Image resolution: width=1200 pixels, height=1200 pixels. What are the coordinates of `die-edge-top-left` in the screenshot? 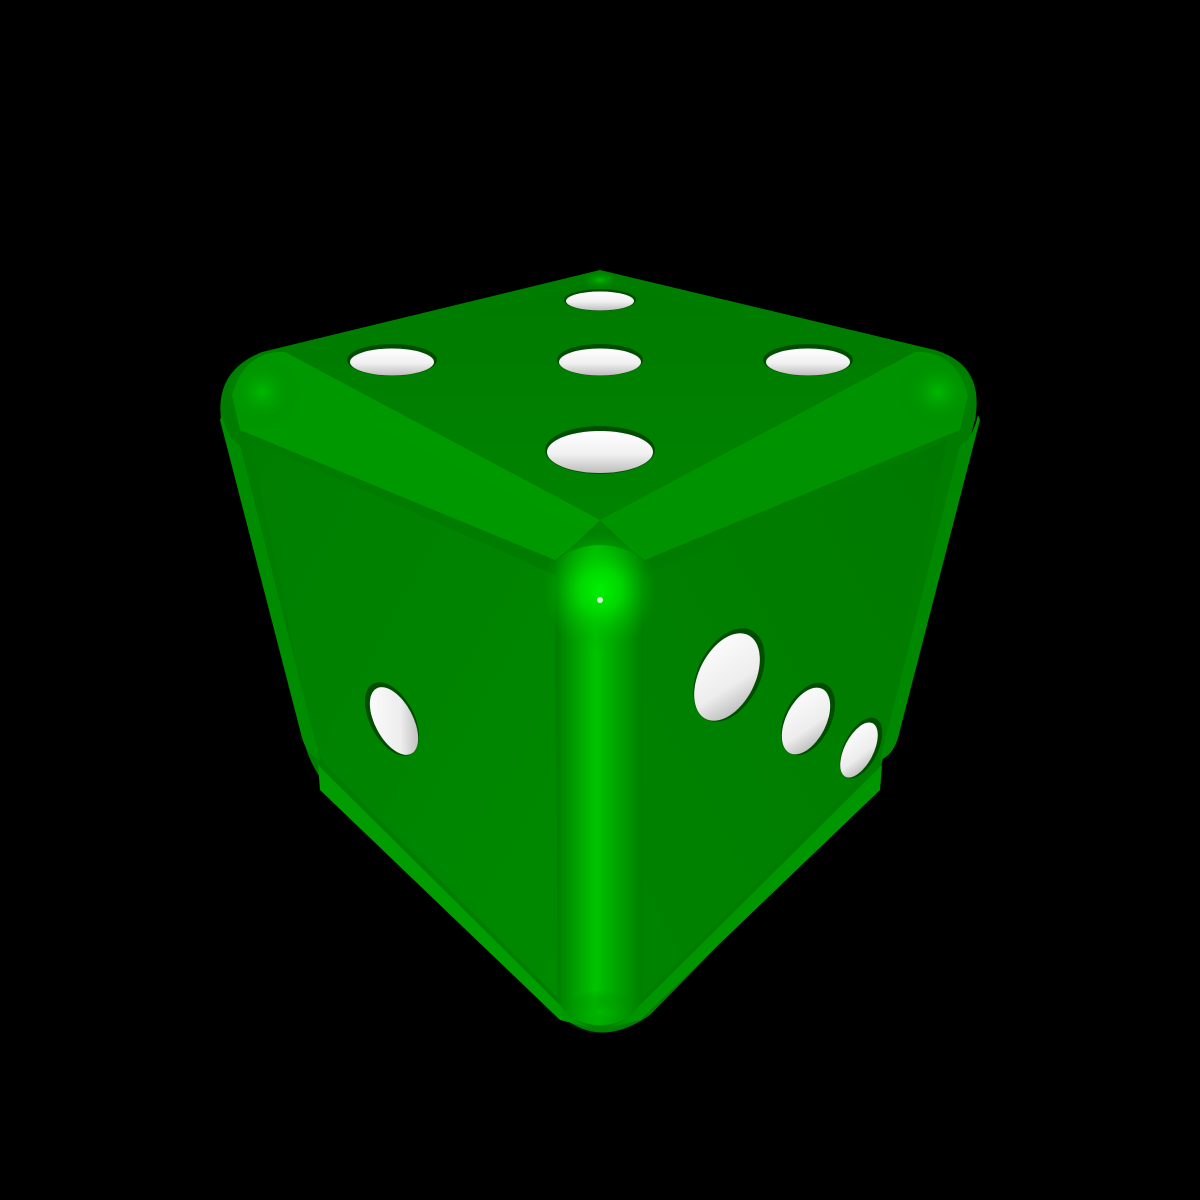 It's located at (416, 455).